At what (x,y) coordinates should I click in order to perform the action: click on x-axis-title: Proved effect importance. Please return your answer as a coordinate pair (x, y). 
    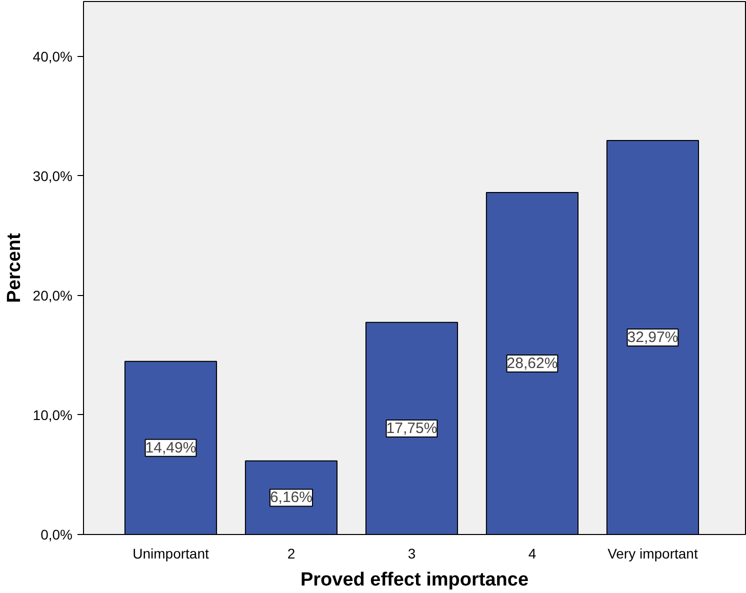
    Looking at the image, I should click on (414, 580).